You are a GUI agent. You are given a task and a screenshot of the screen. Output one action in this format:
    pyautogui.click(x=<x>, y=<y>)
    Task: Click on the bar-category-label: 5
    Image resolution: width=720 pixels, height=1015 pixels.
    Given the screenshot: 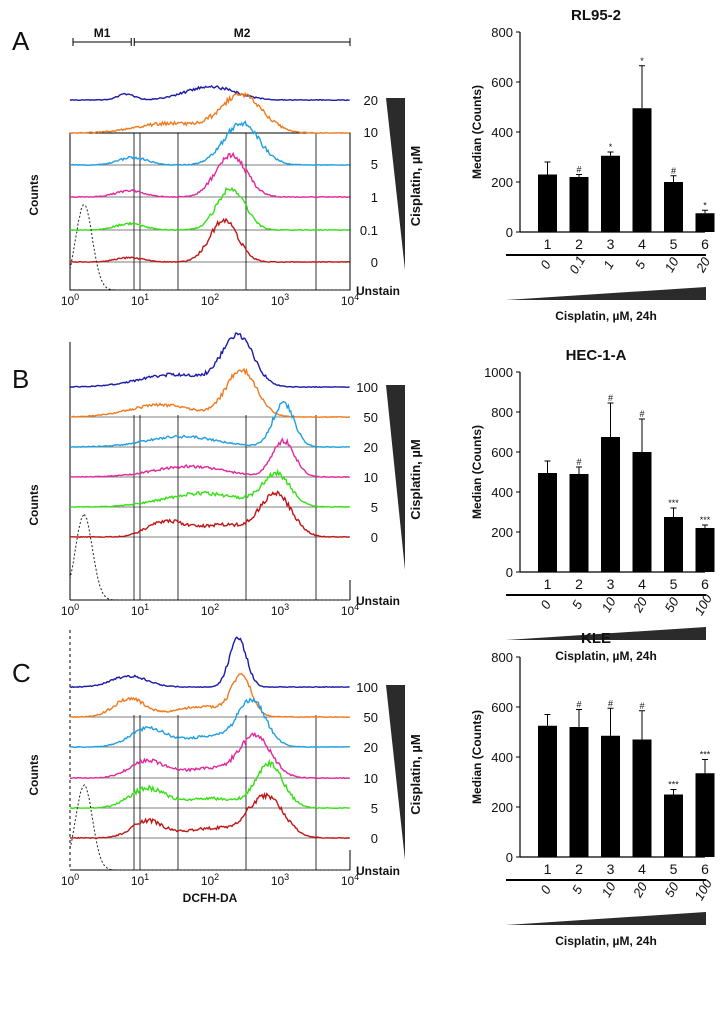 What is the action you would take?
    pyautogui.click(x=674, y=244)
    